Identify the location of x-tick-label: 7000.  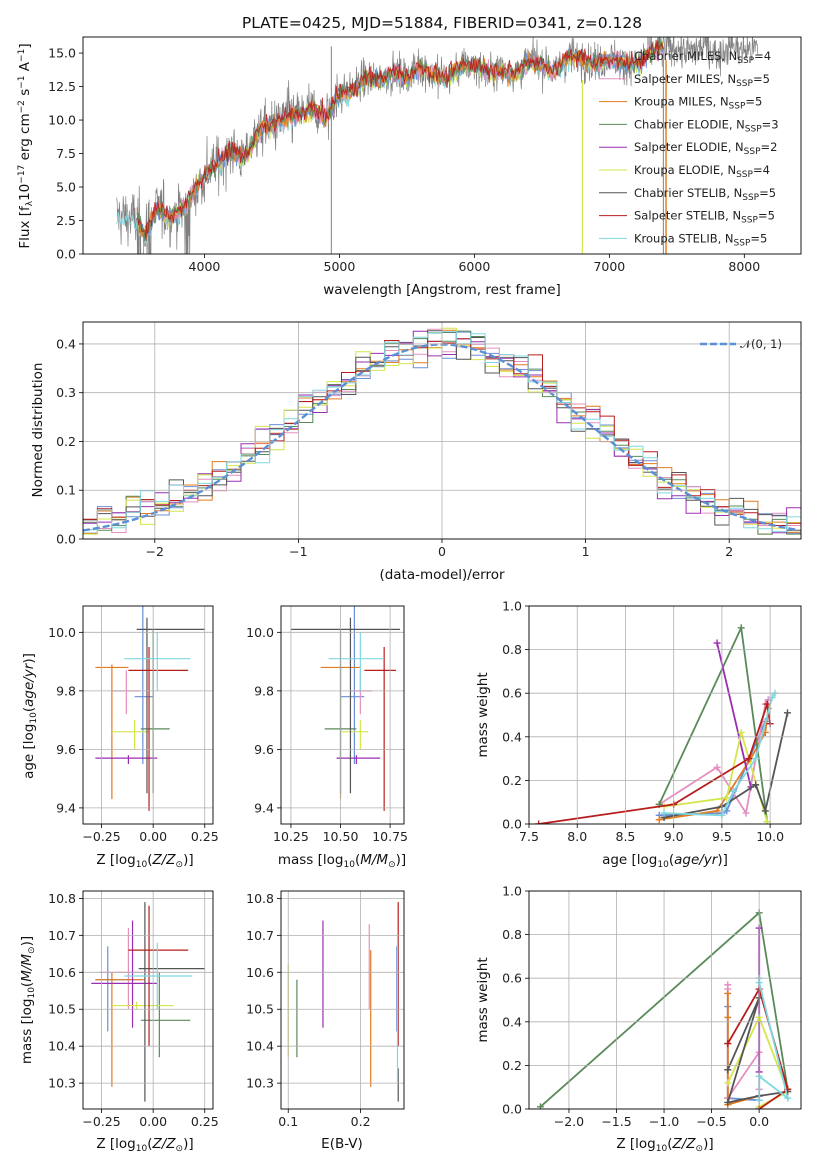
(609, 266).